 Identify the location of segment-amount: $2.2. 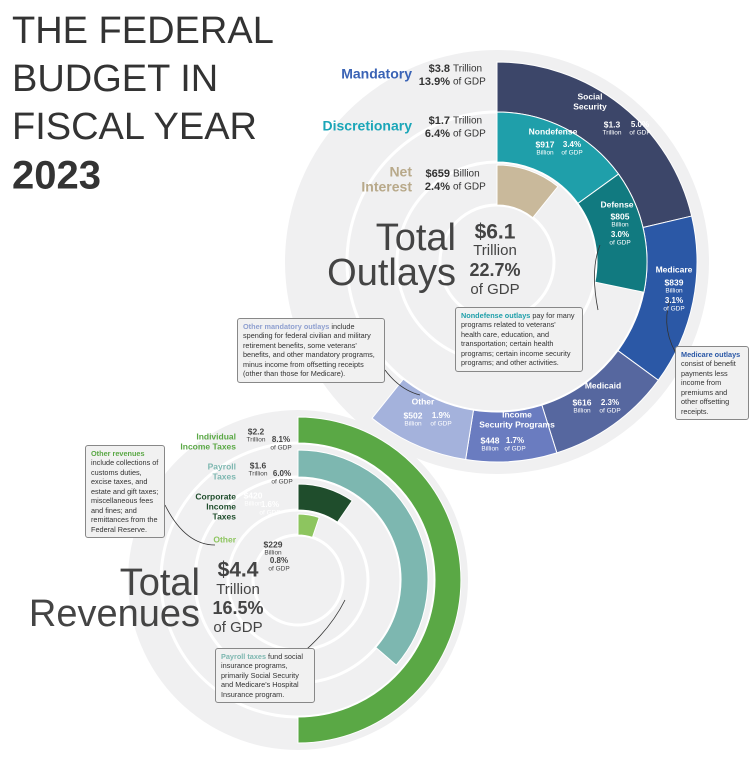
(256, 431).